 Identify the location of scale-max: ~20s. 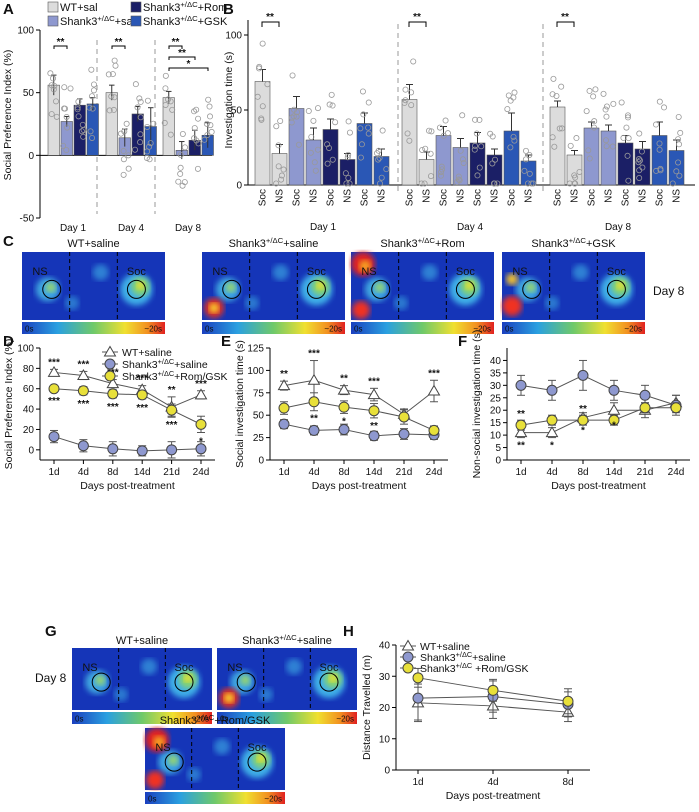
(482, 329).